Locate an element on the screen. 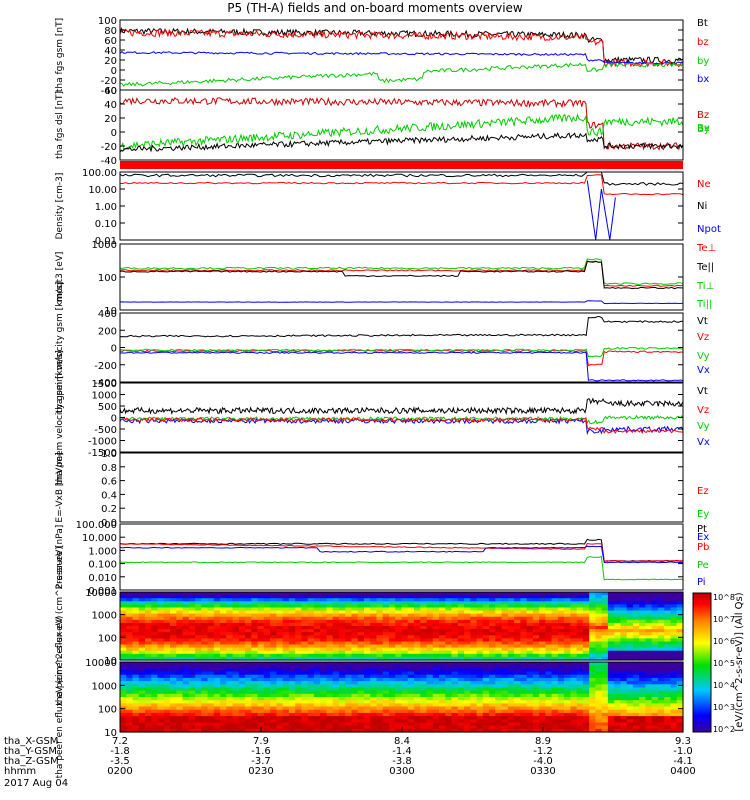 The height and width of the screenshot is (800, 750). status-stripe is located at coordinates (401, 165).